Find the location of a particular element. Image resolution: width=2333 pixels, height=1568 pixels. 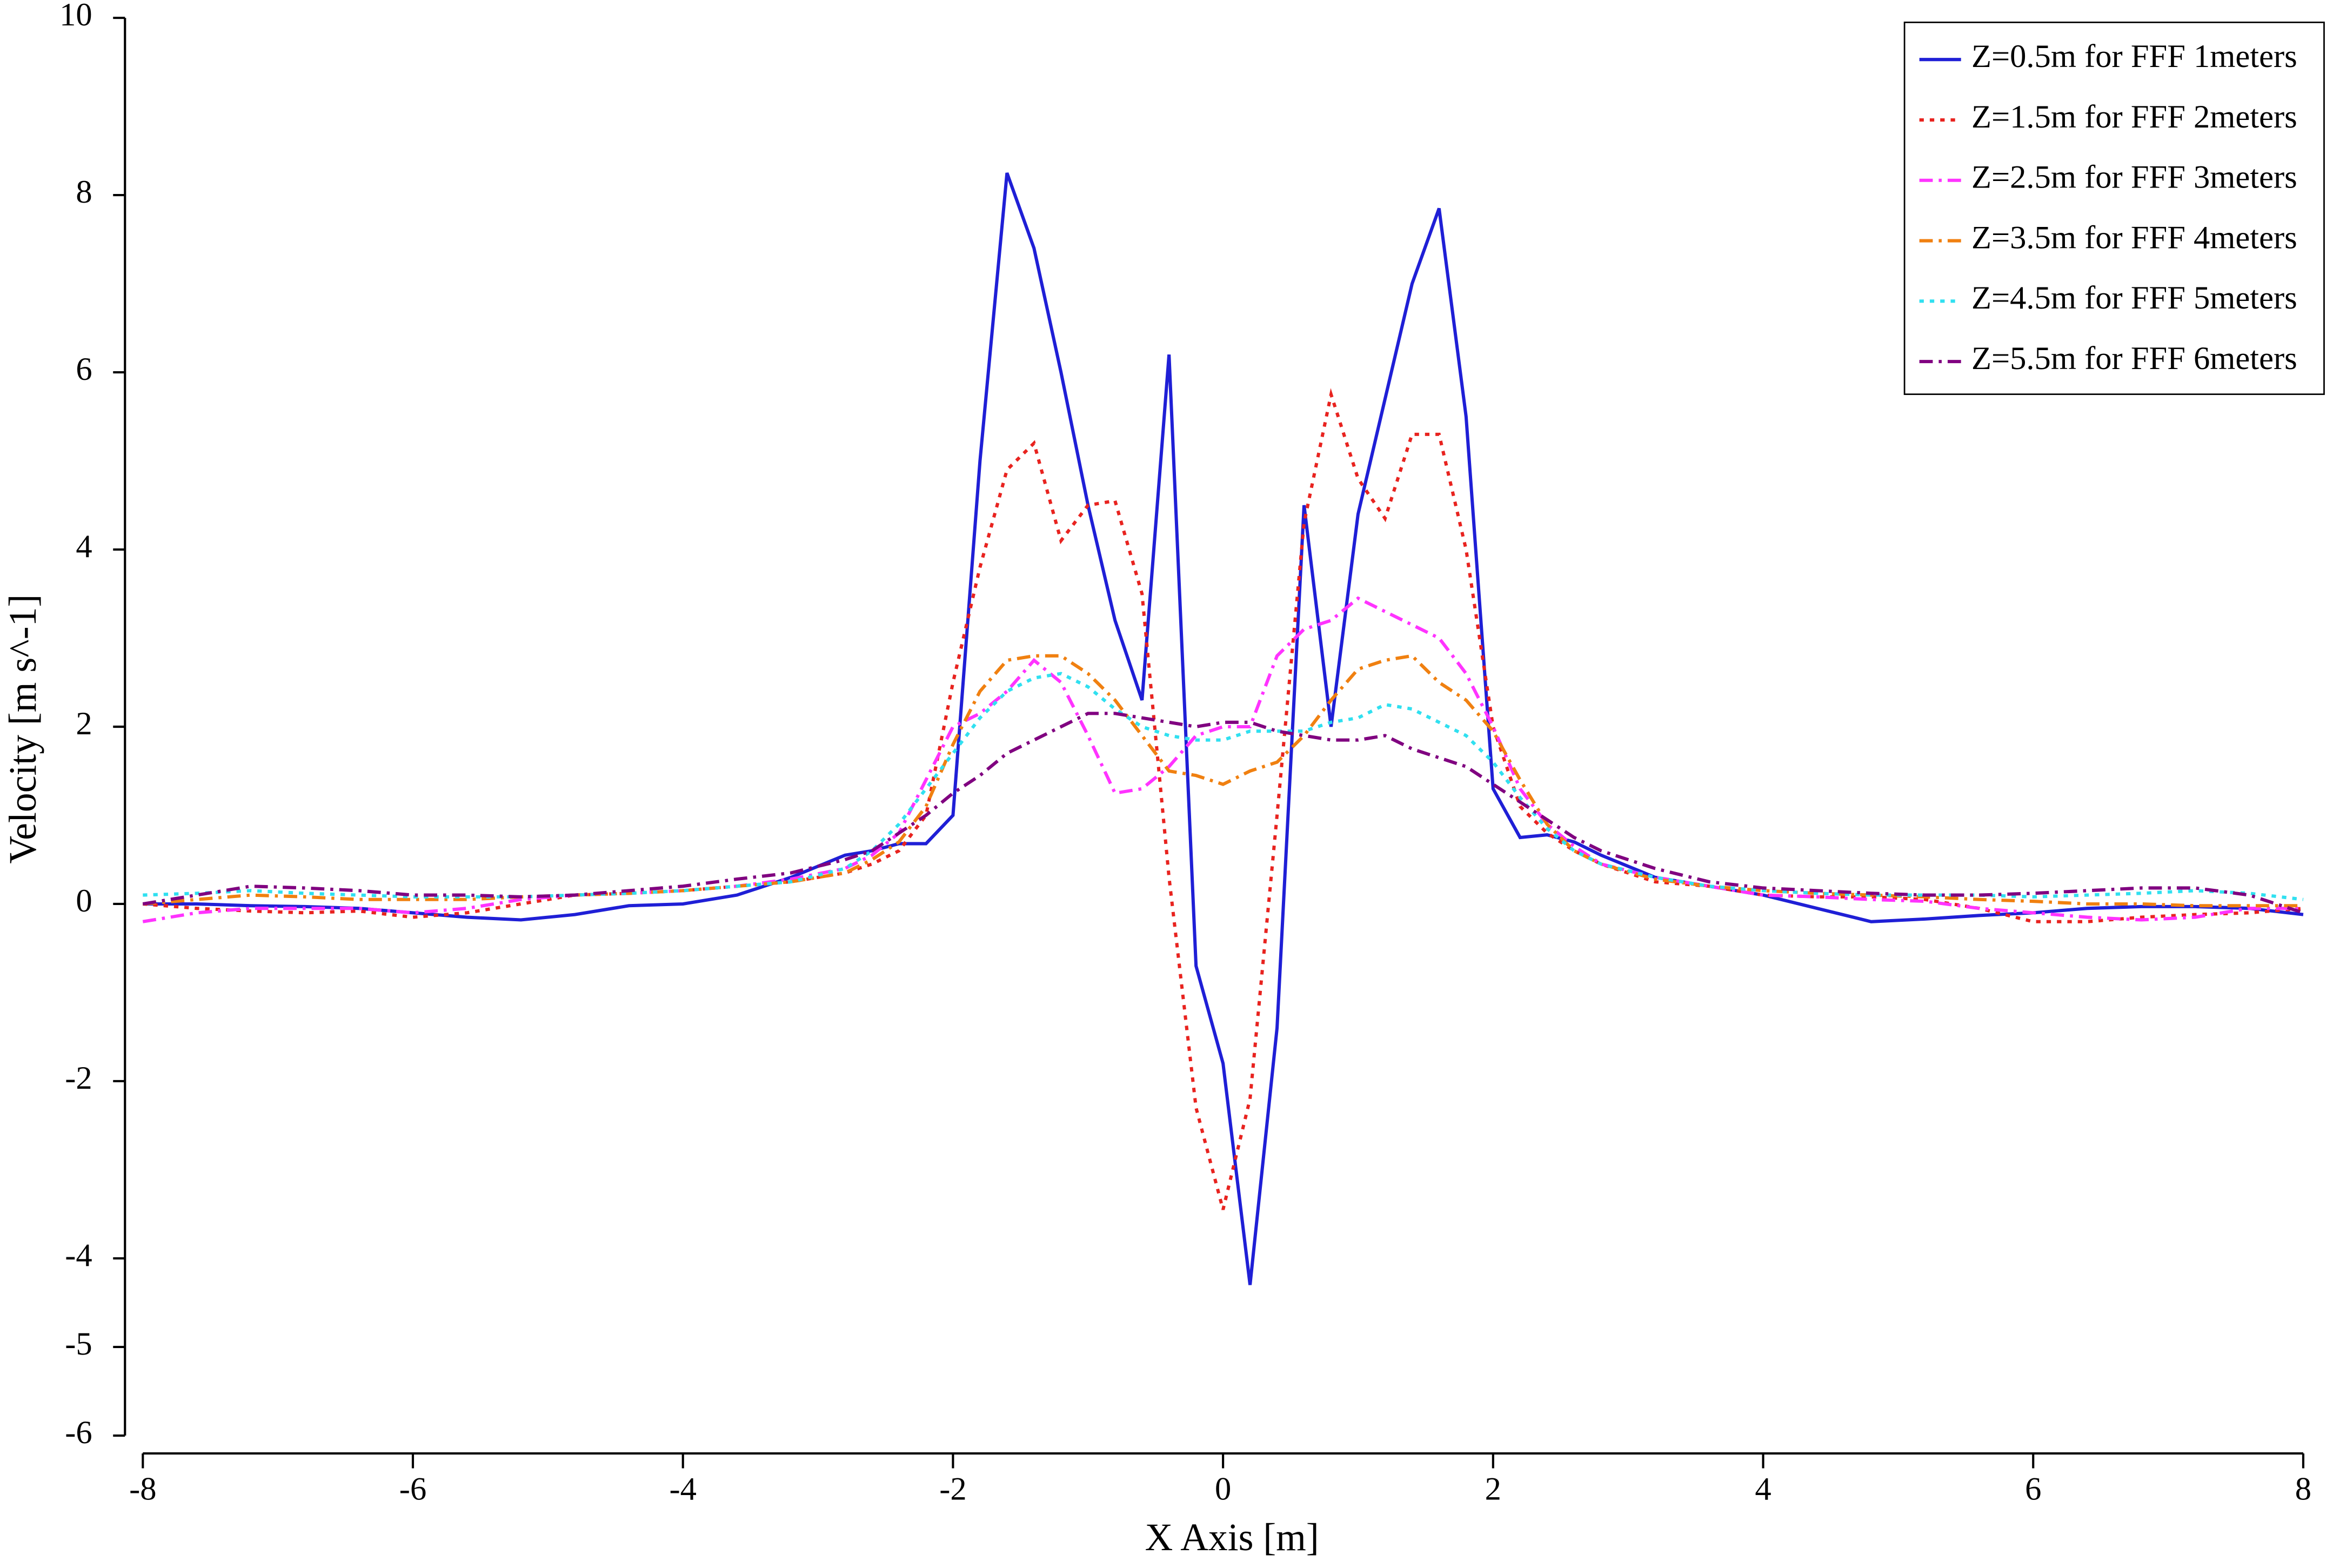

y-tick-label: -6 is located at coordinates (78, 1433).